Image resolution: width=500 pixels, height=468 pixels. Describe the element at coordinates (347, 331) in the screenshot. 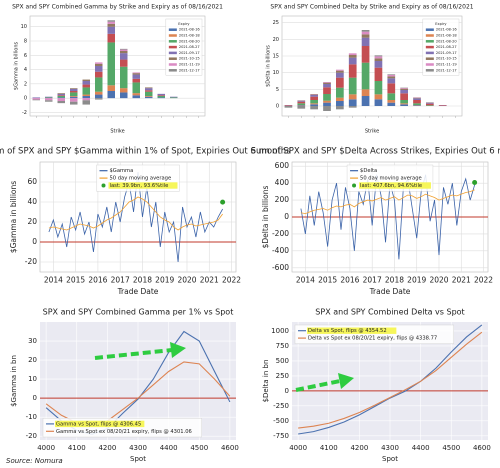

I see `legend-label: Delta vs Spot, flips @ 4354.52` at that location.